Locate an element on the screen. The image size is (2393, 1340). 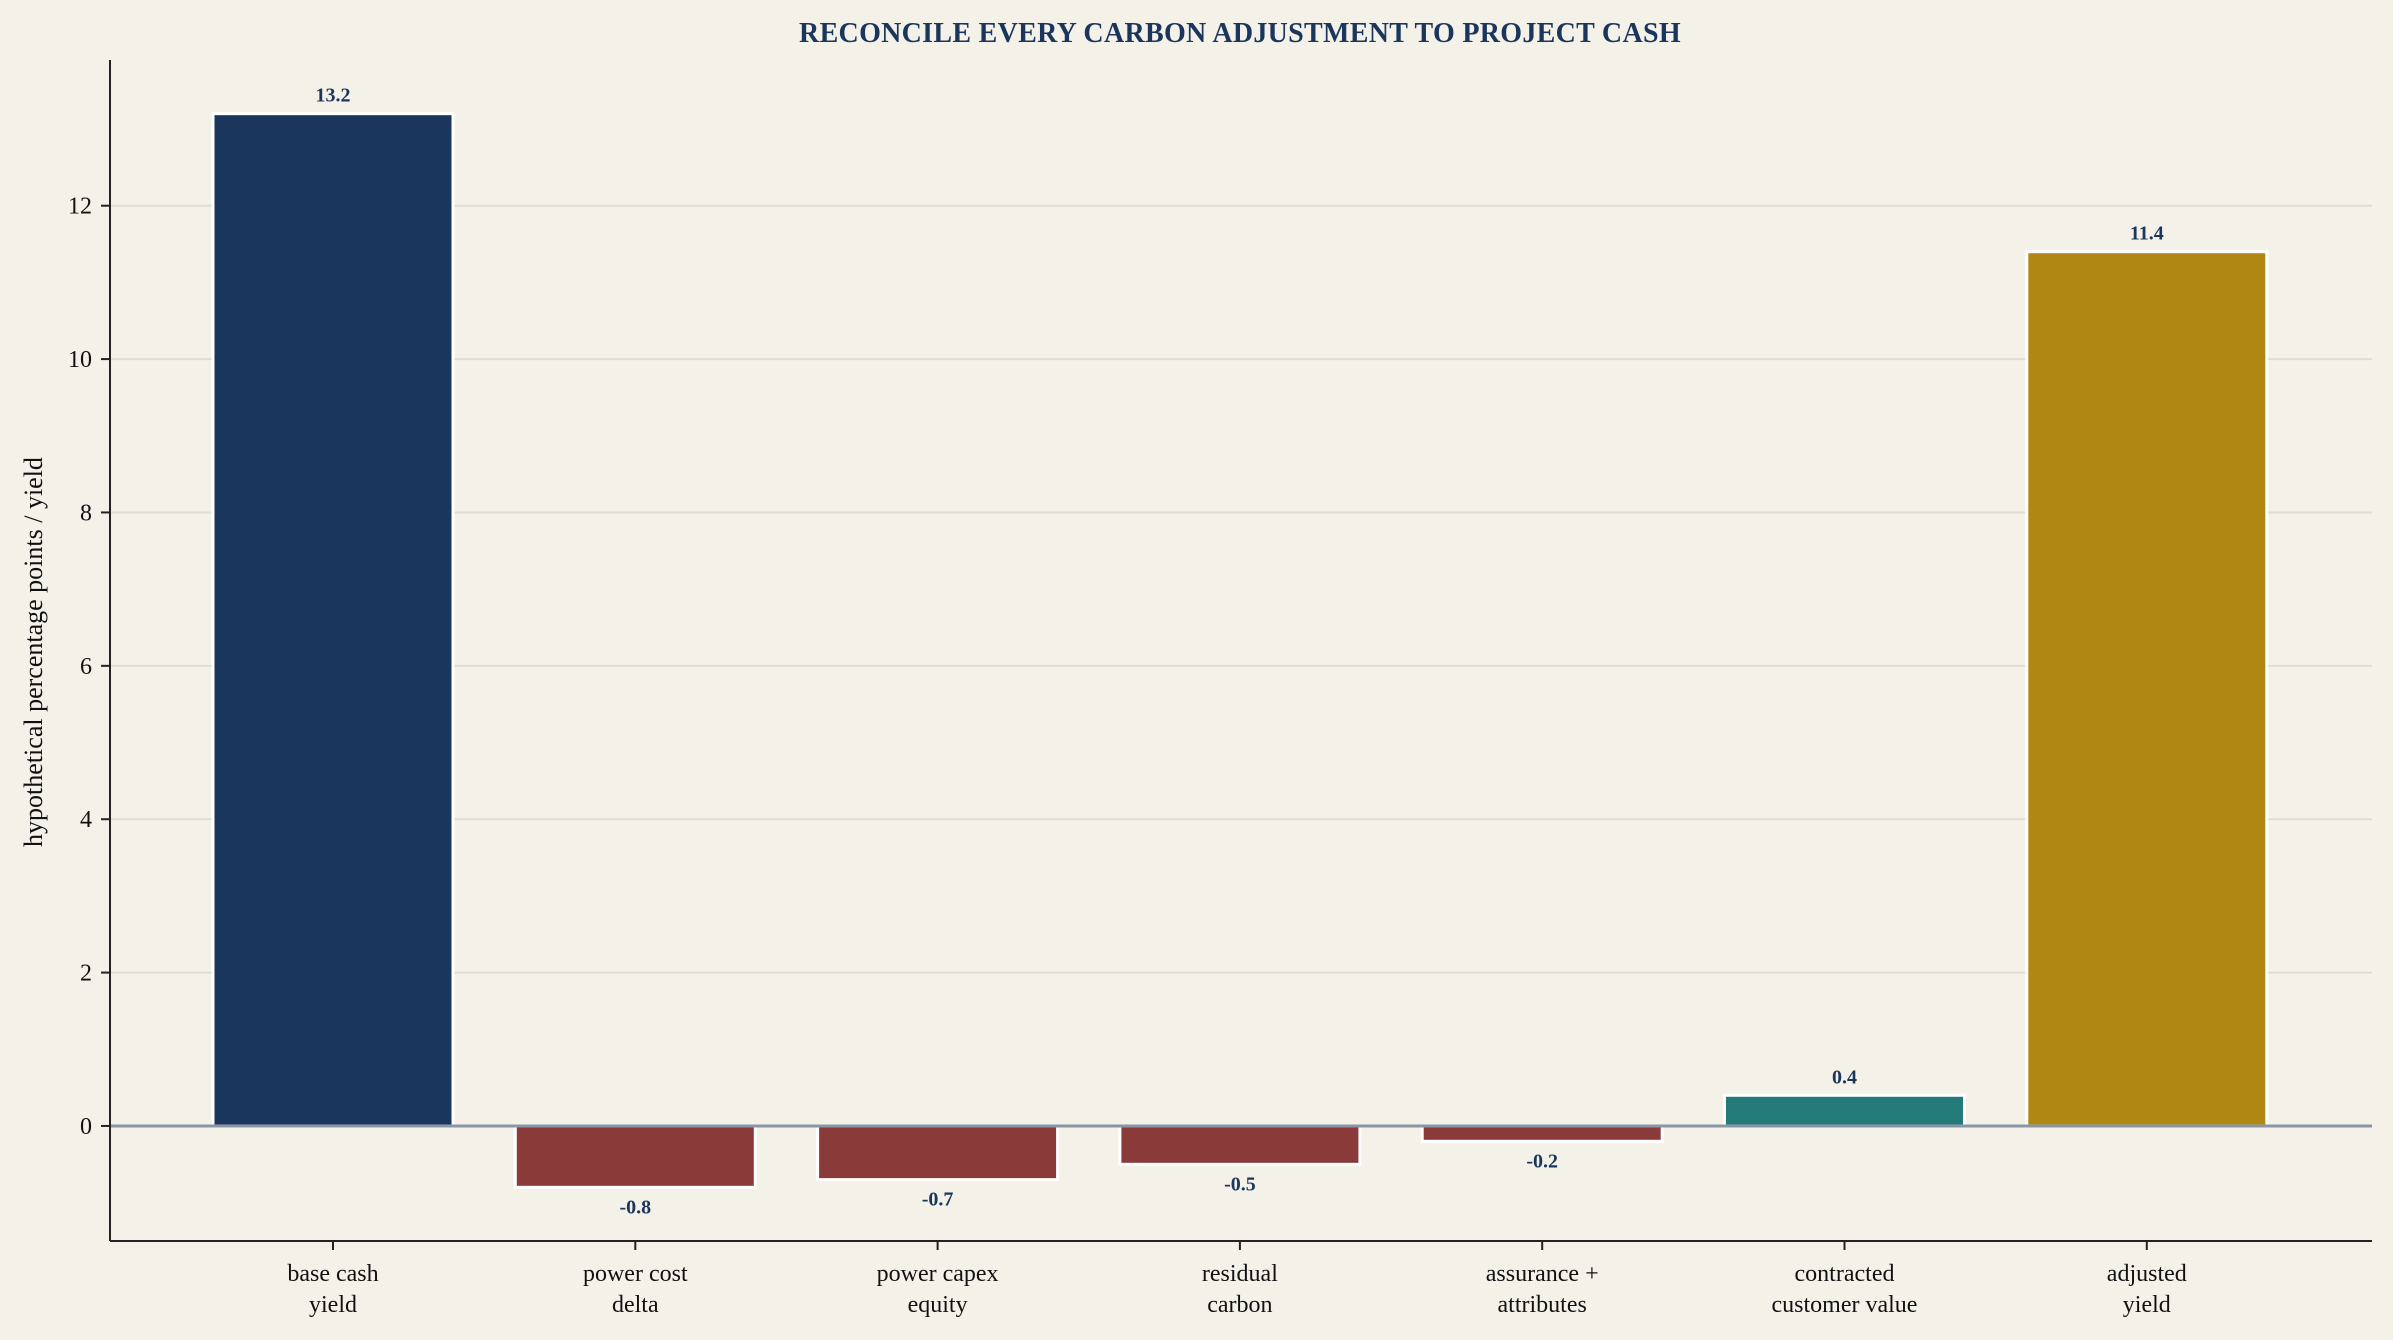
y-tick-label: 10 is located at coordinates (80, 360).